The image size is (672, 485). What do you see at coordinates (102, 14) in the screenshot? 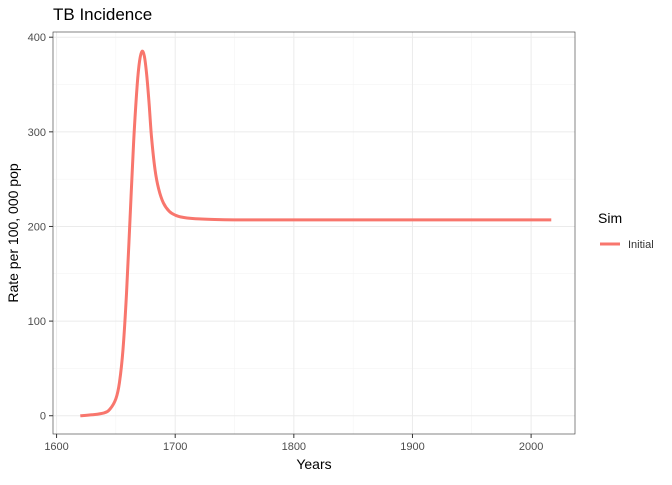
I see `chart-title: TB Incidence` at bounding box center [102, 14].